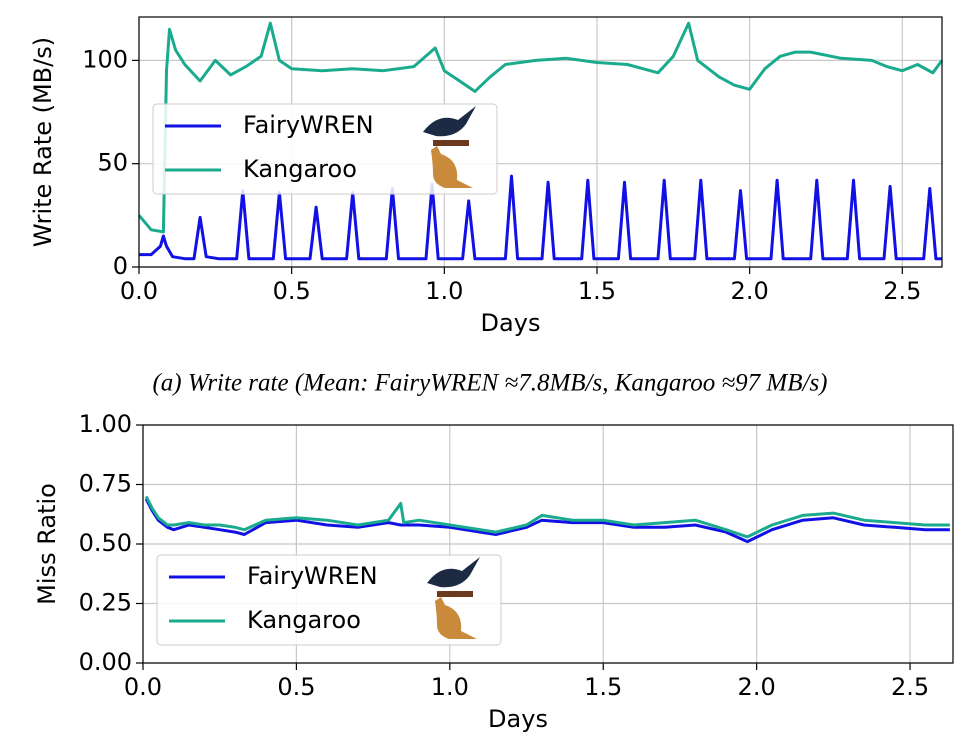 This screenshot has height=753, width=979. What do you see at coordinates (105, 424) in the screenshot?
I see `y-tick-label: 1.00` at bounding box center [105, 424].